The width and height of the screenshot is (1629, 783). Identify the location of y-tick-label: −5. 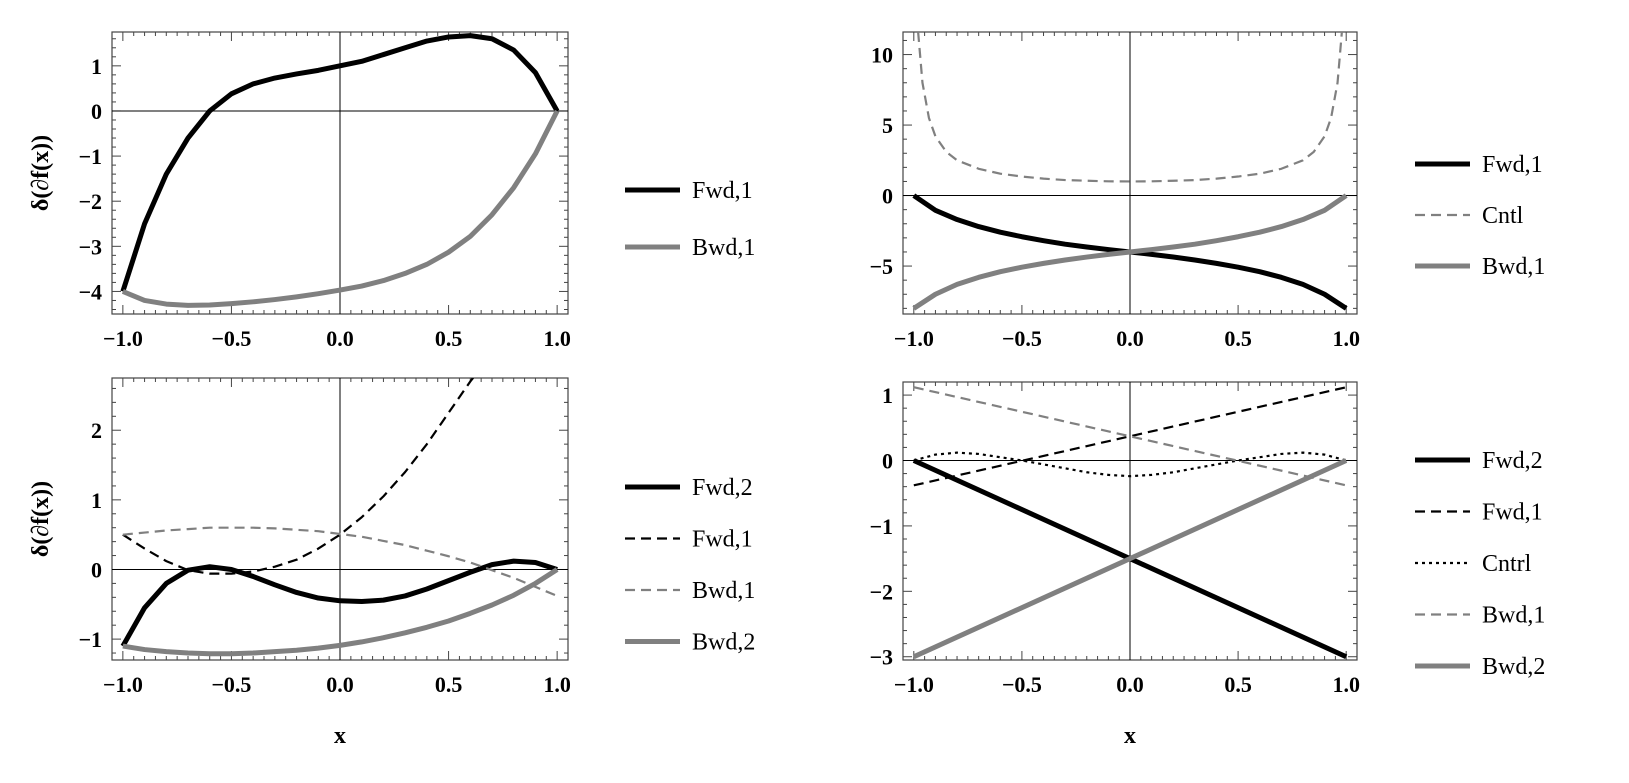
(881, 266).